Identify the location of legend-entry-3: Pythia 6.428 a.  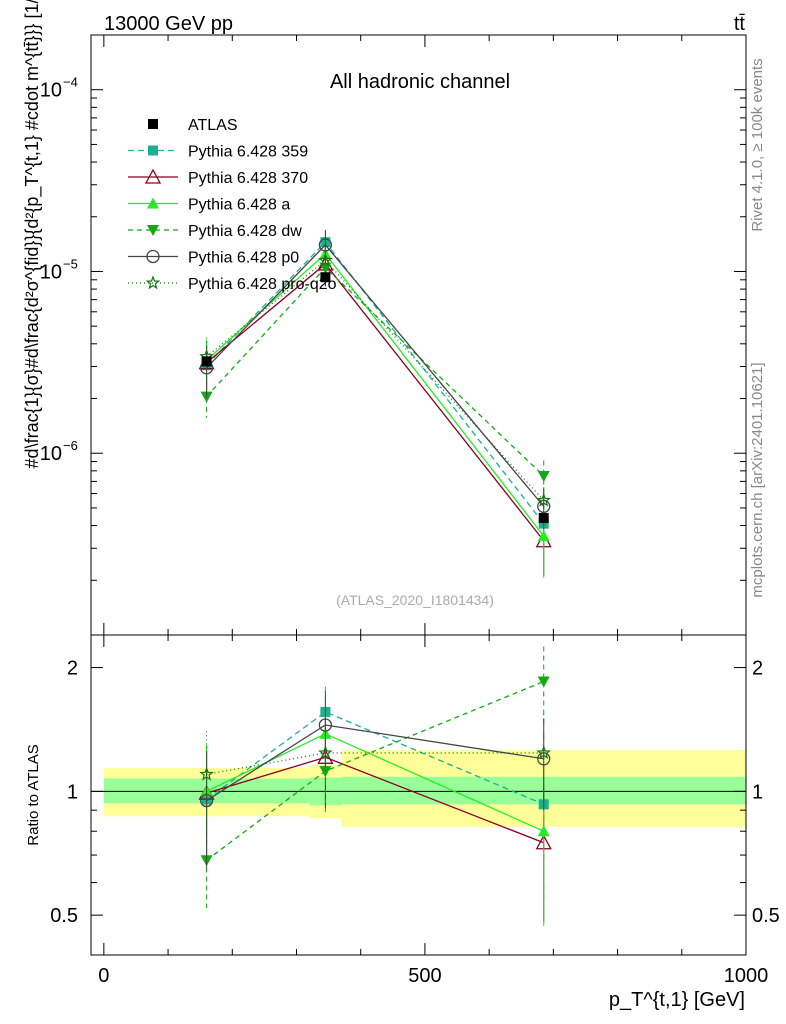
(209, 205).